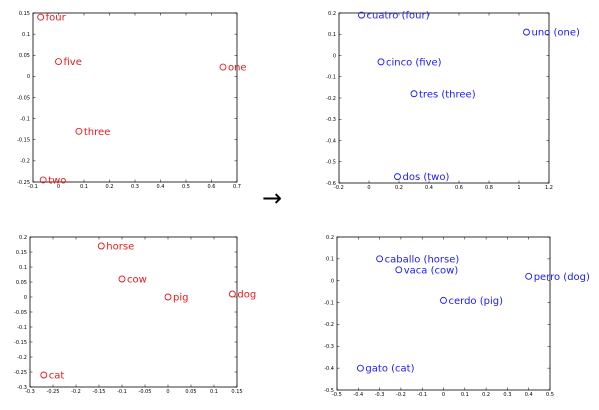  Describe the element at coordinates (556, 33) in the screenshot. I see `point-label: uno (one)` at that location.